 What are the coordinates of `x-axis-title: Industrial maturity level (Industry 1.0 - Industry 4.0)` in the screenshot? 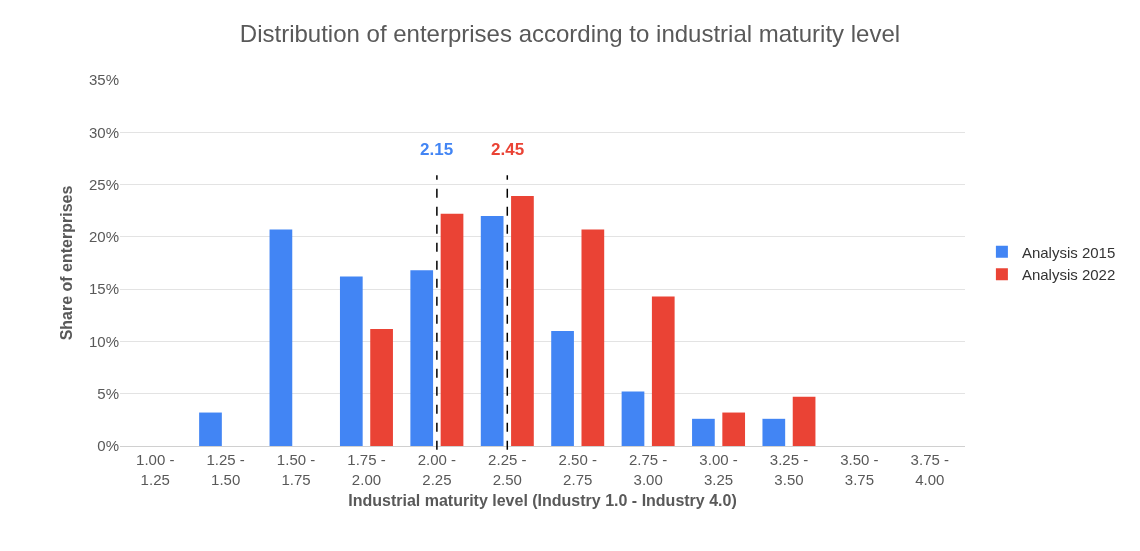 It's located at (542, 501).